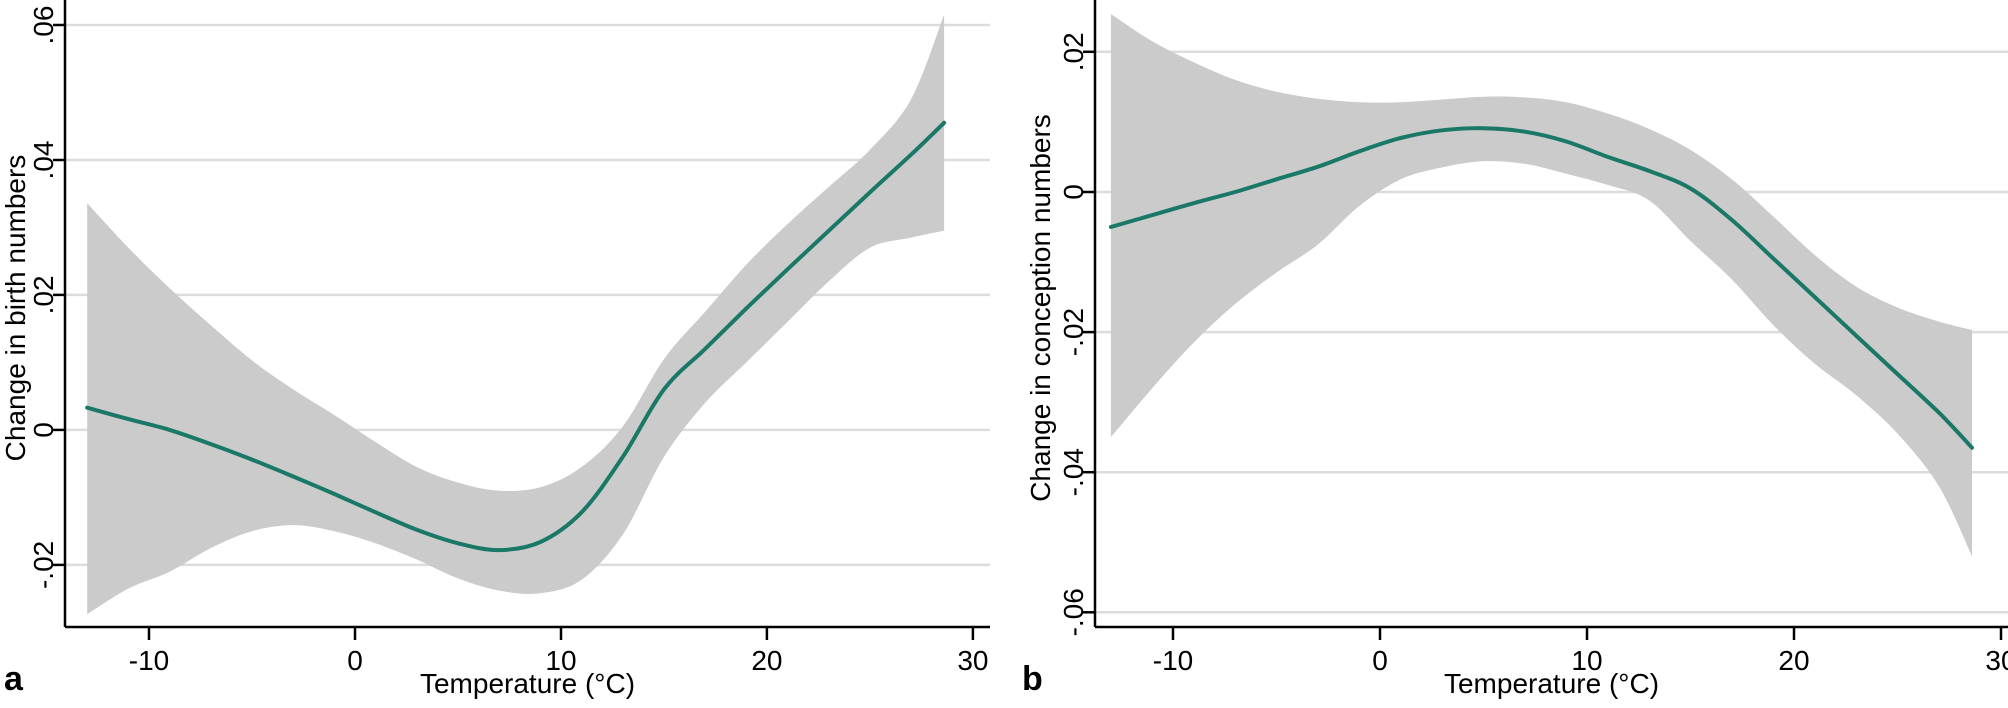  I want to click on x-axis-title-a: Temperature (°C), so click(527, 683).